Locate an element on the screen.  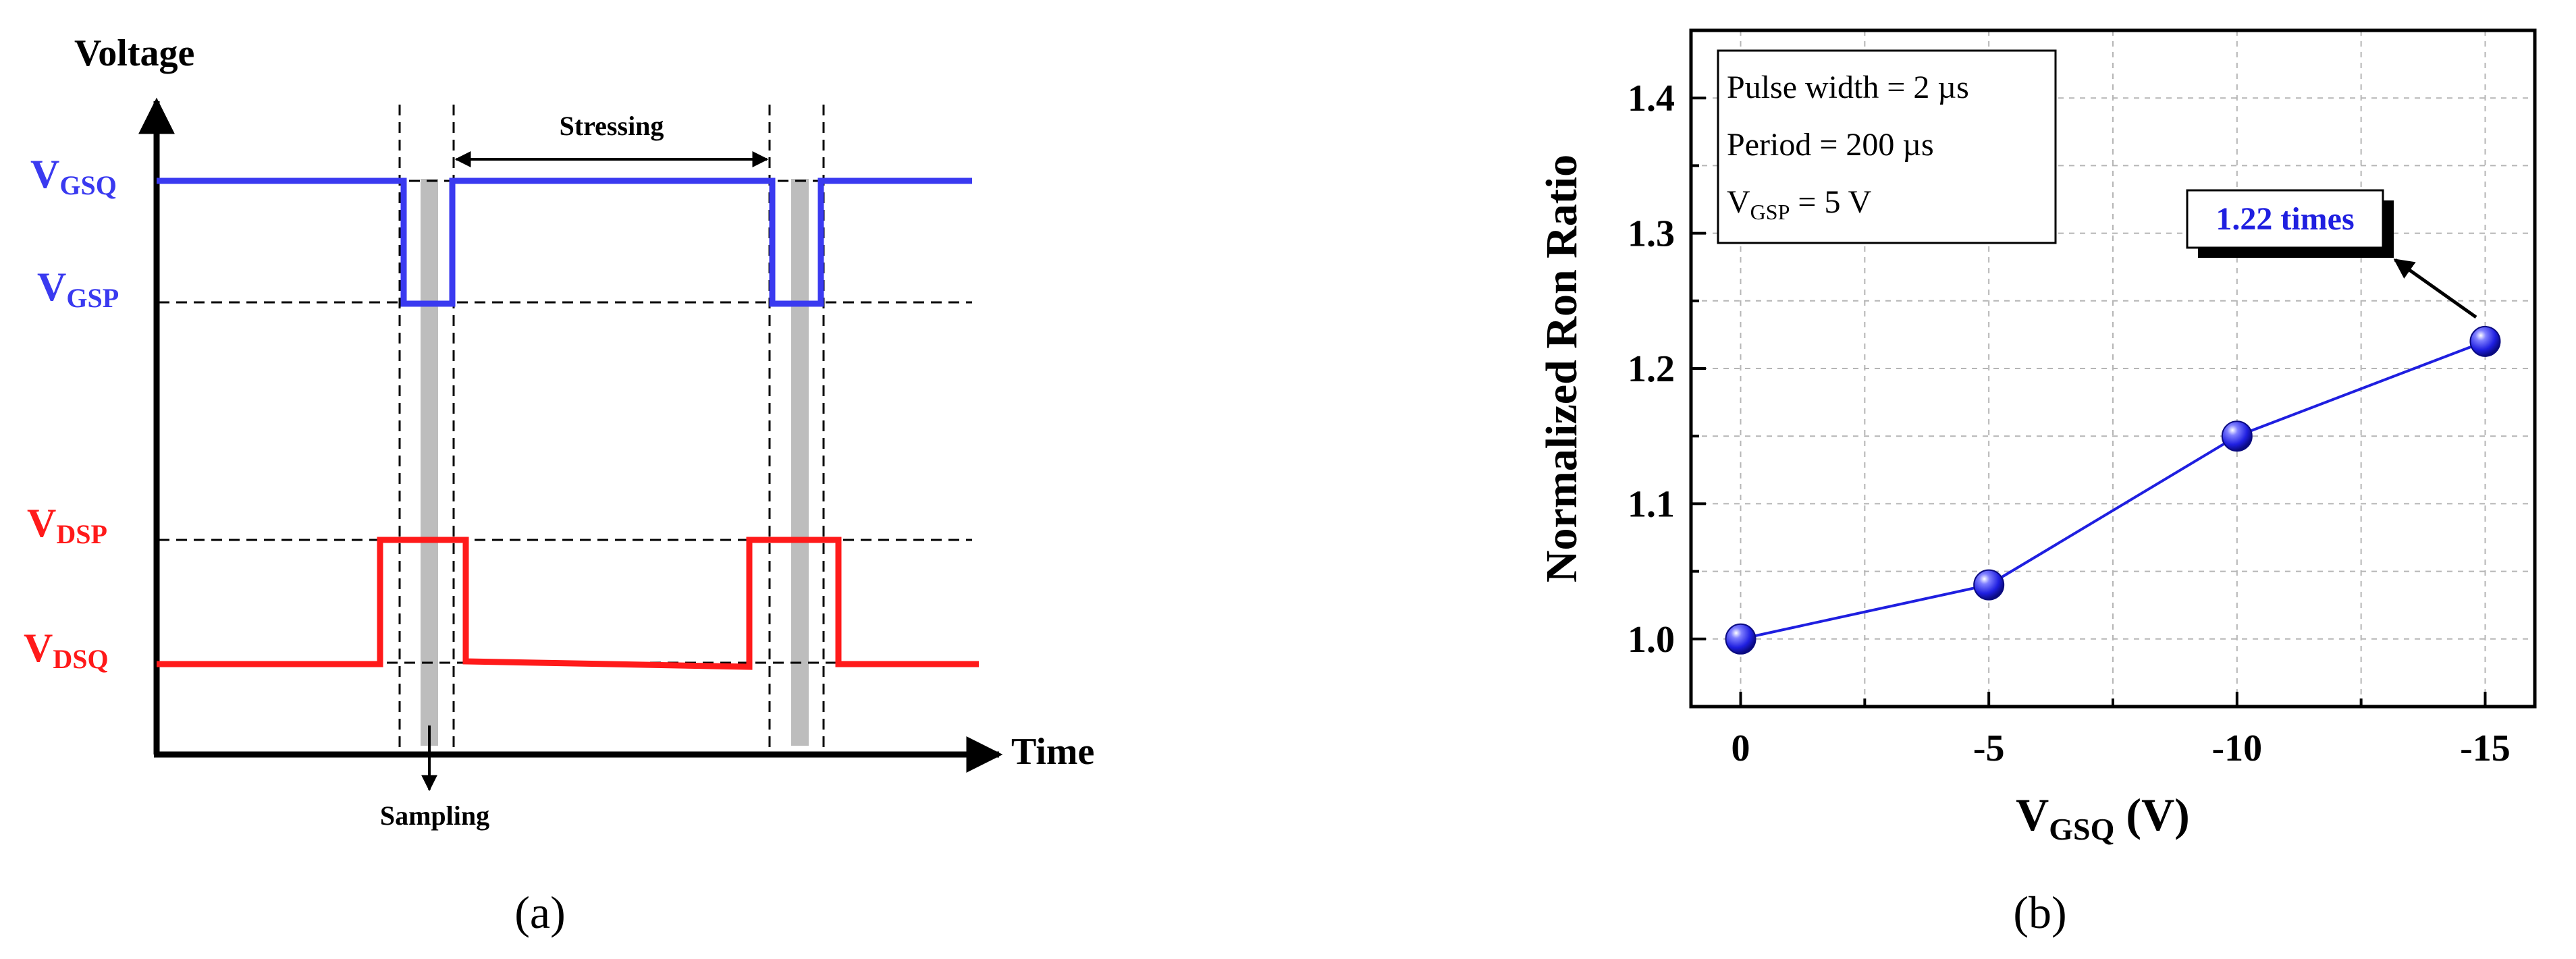
y-tick-label: 1.1 is located at coordinates (1651, 504).